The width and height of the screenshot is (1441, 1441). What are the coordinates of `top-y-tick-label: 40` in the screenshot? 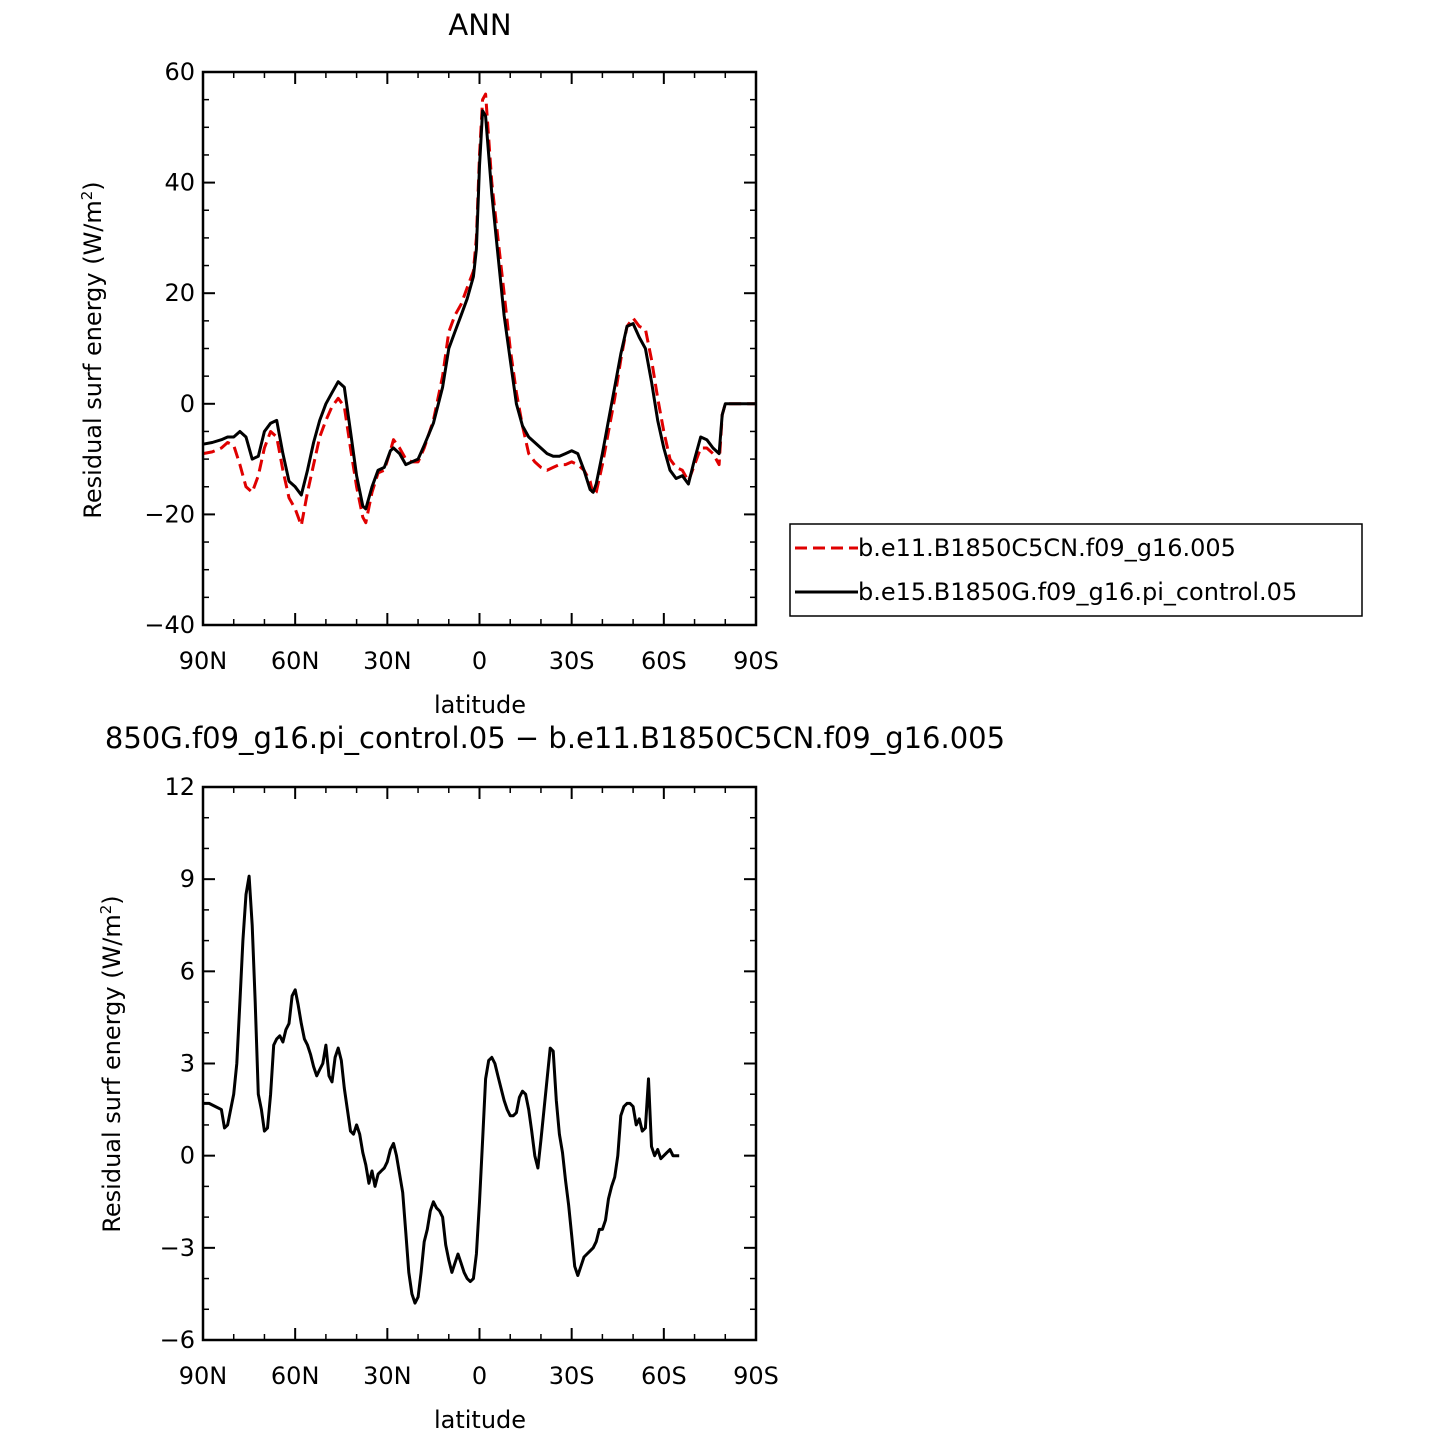 It's located at (179, 183).